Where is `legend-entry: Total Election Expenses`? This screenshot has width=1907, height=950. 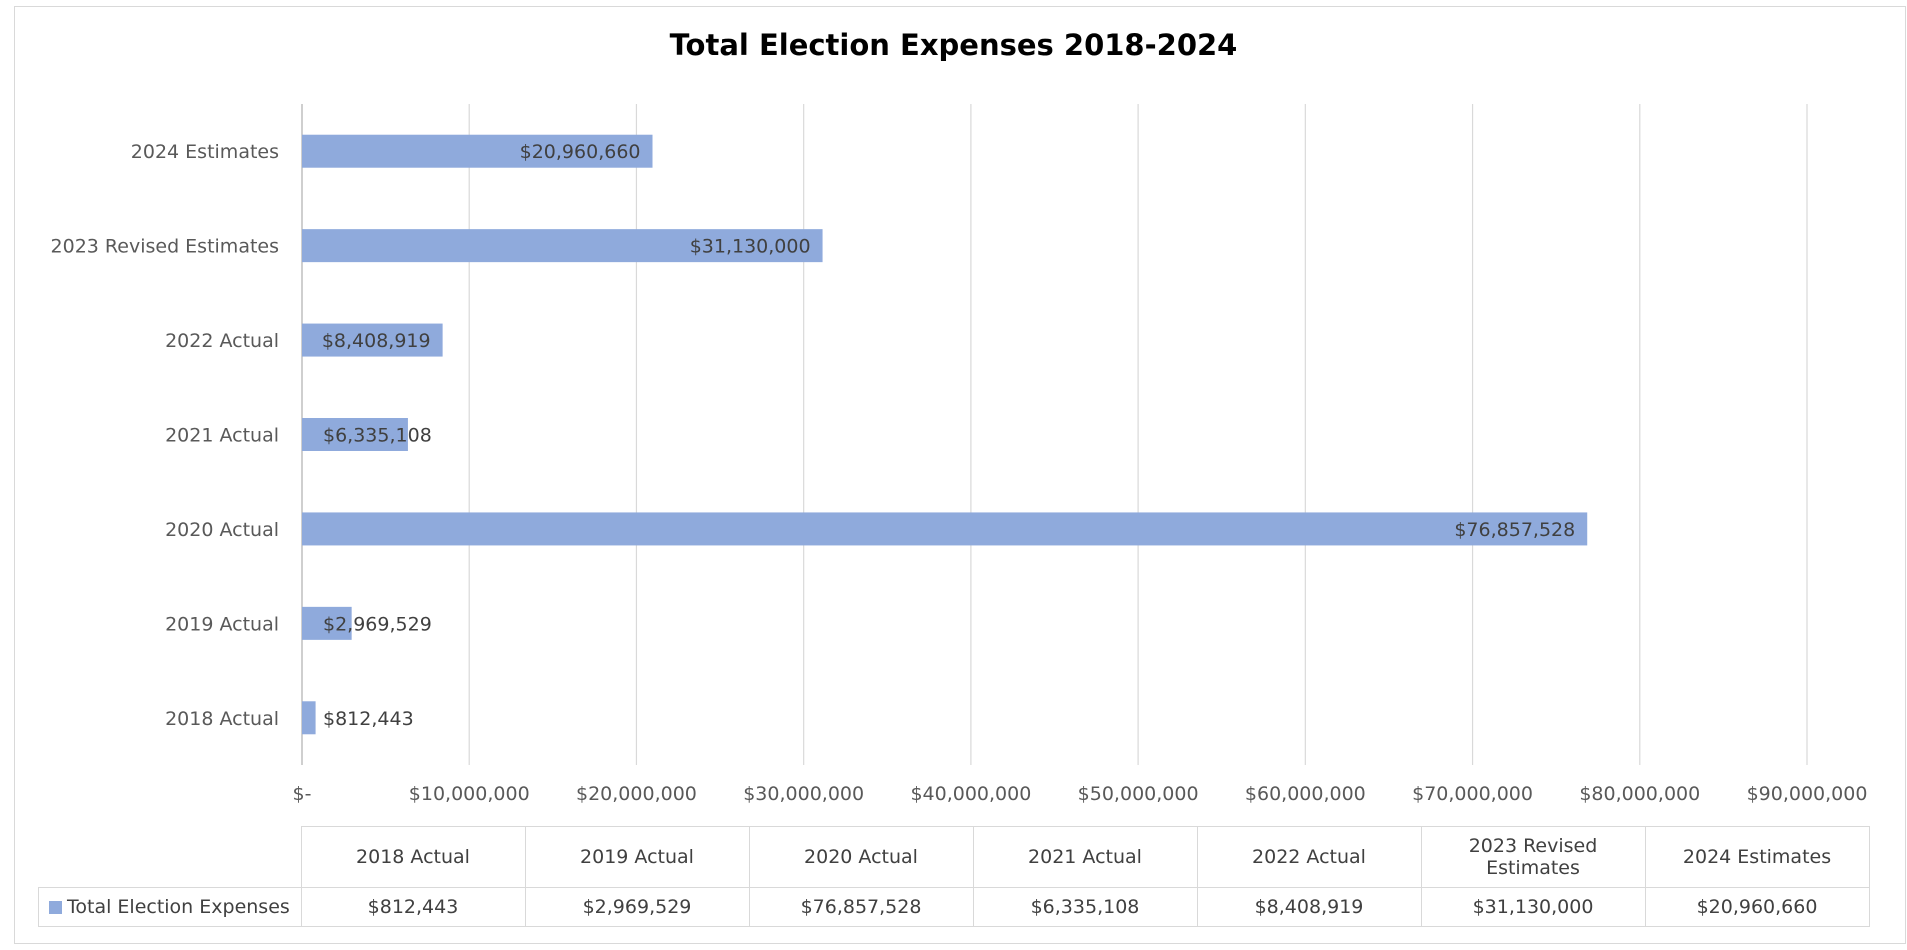 legend-entry: Total Election Expenses is located at coordinates (170, 907).